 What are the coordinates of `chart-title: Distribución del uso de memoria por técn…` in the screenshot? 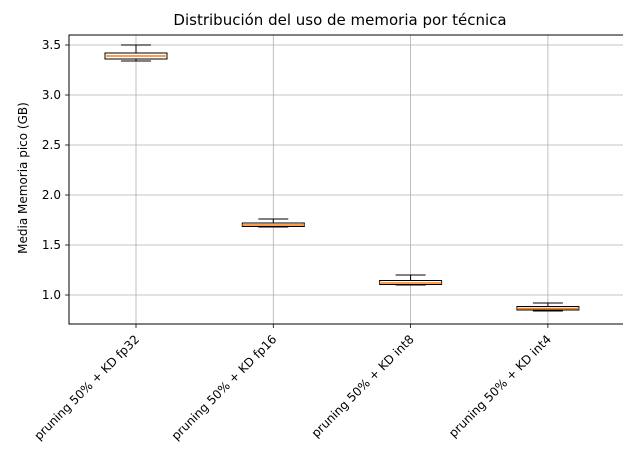 It's located at (339, 20).